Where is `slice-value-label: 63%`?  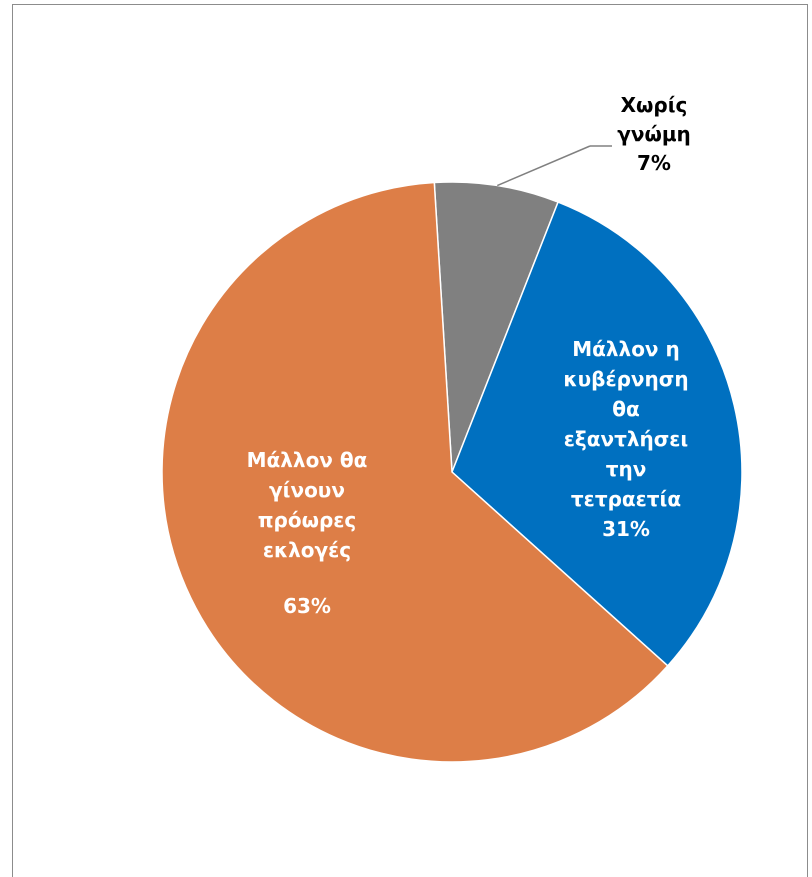
slice-value-label: 63% is located at coordinates (307, 606).